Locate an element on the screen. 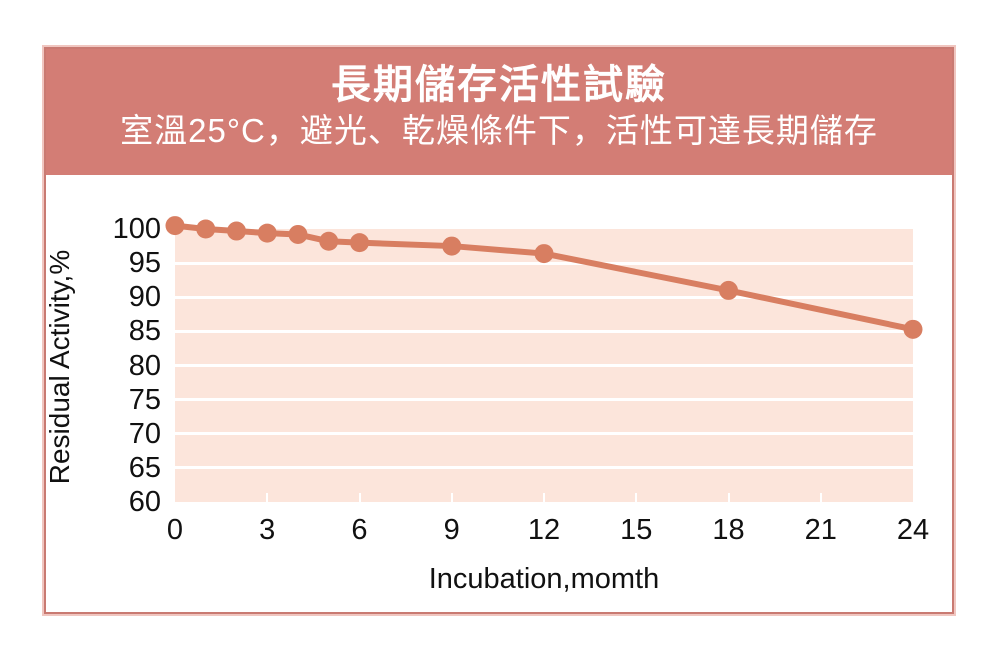 This screenshot has height=658, width=1000. y-tick-label-90: 90 is located at coordinates (144, 297).